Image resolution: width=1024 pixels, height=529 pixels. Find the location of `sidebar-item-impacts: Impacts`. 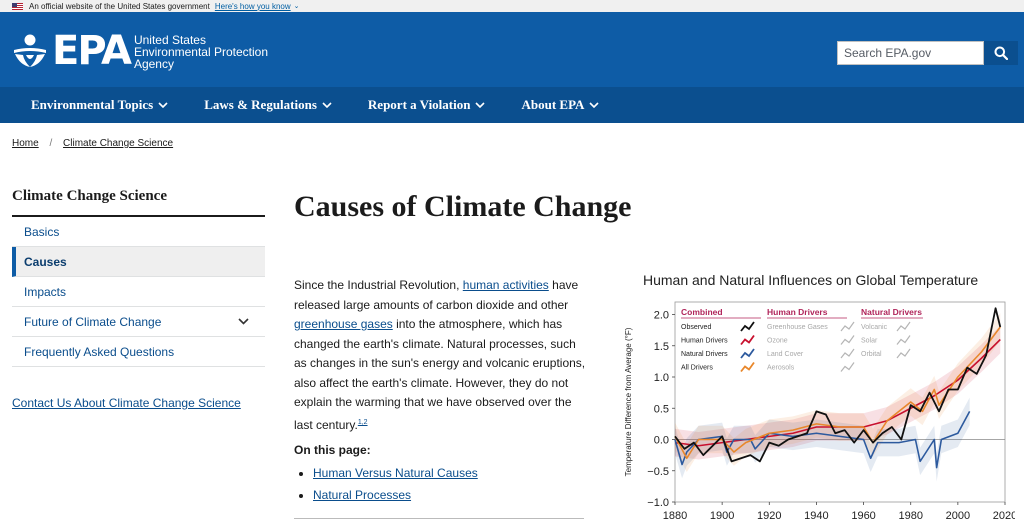

sidebar-item-impacts: Impacts is located at coordinates (138, 292).